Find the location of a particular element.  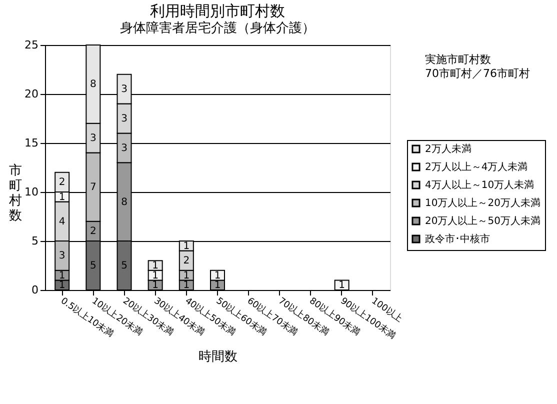

y-tick-label: 20 is located at coordinates (31, 94).